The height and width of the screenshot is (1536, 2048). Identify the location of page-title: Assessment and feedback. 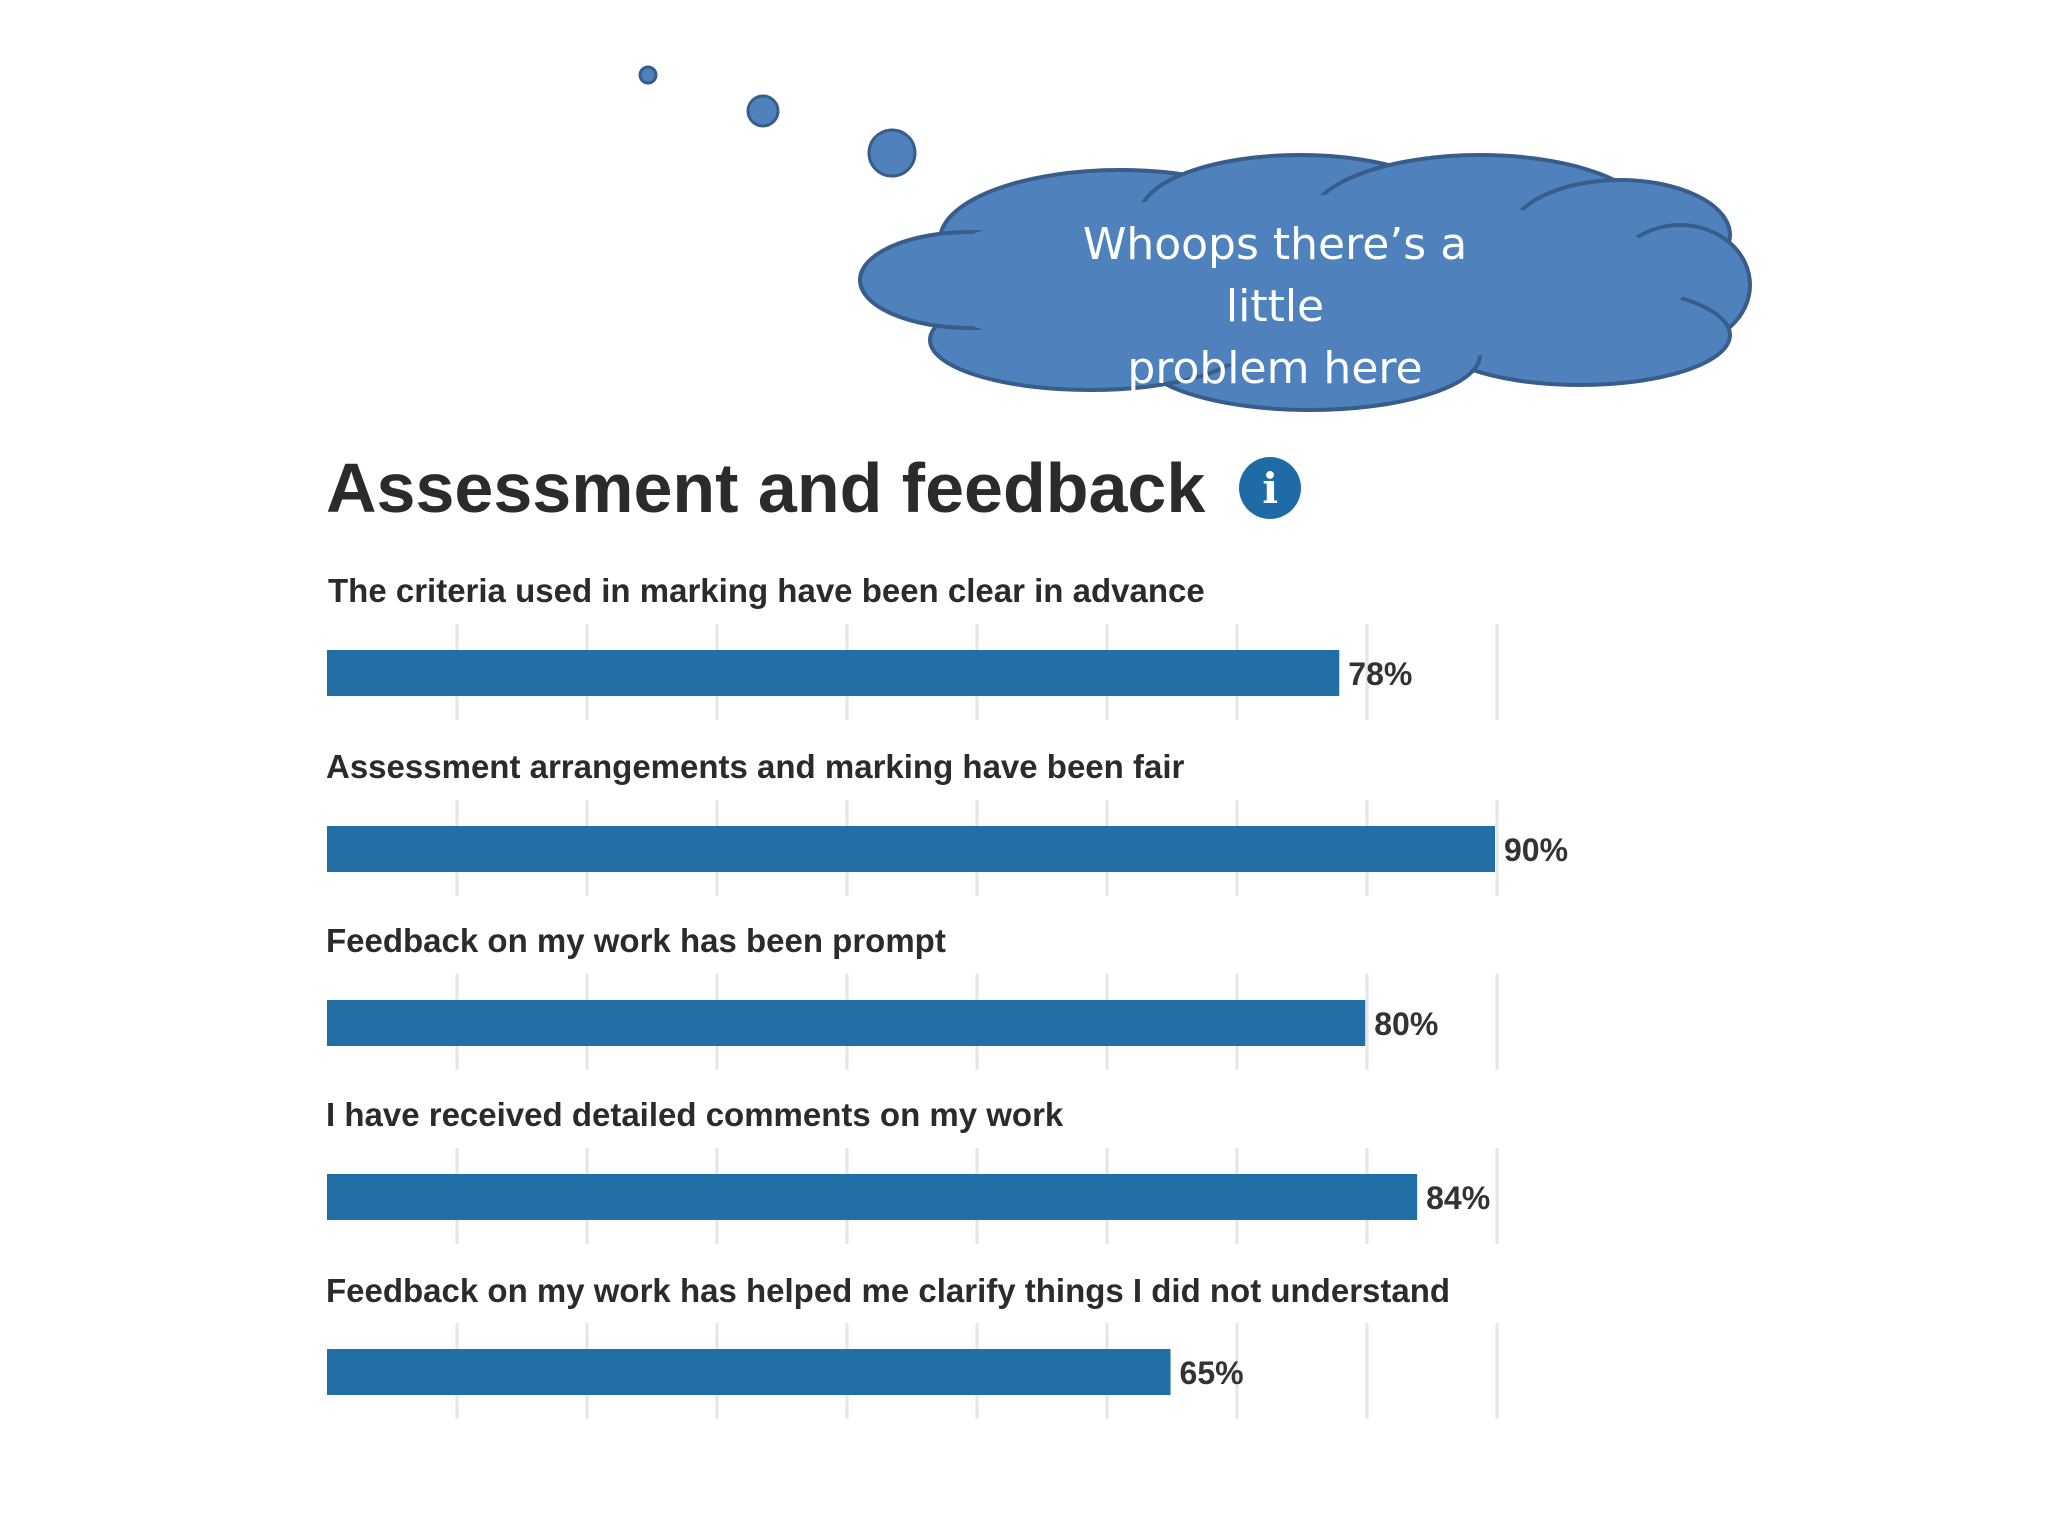
(766, 488).